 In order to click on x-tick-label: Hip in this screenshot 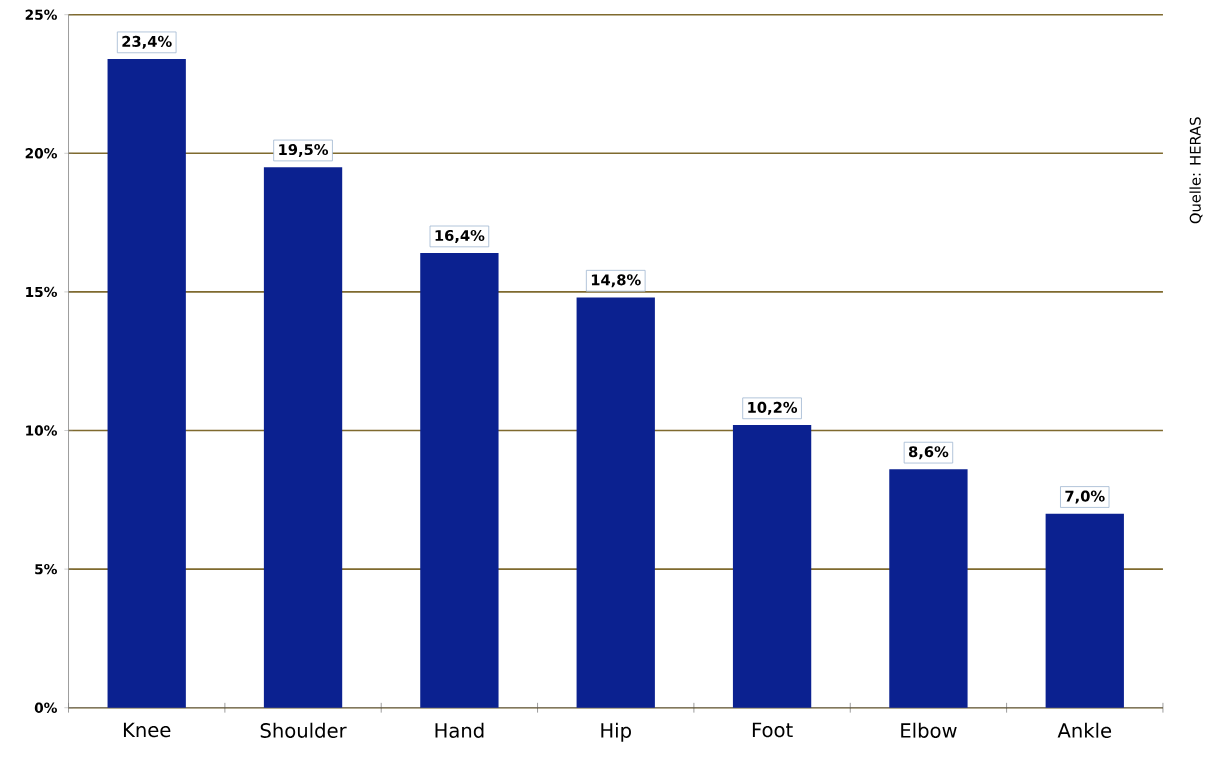, I will do `click(616, 732)`.